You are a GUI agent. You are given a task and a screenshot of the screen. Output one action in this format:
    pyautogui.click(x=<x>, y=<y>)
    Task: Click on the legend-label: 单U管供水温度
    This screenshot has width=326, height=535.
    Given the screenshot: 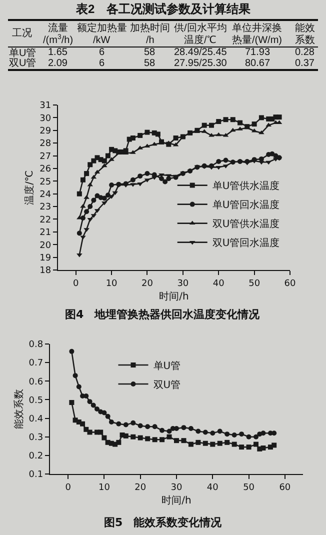 What is the action you would take?
    pyautogui.click(x=246, y=186)
    